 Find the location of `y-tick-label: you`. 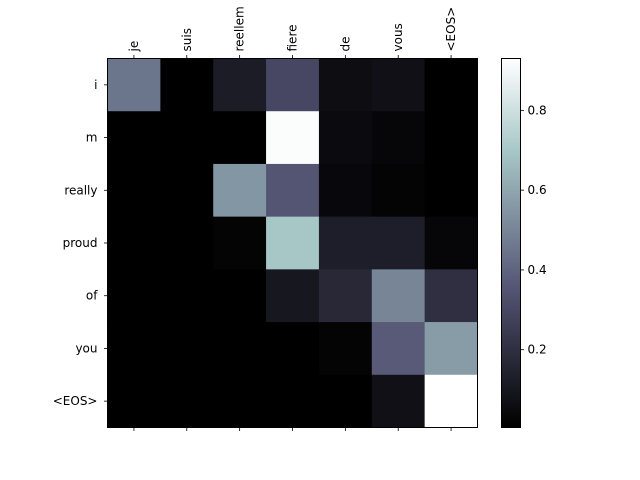

y-tick-label: you is located at coordinates (86, 348).